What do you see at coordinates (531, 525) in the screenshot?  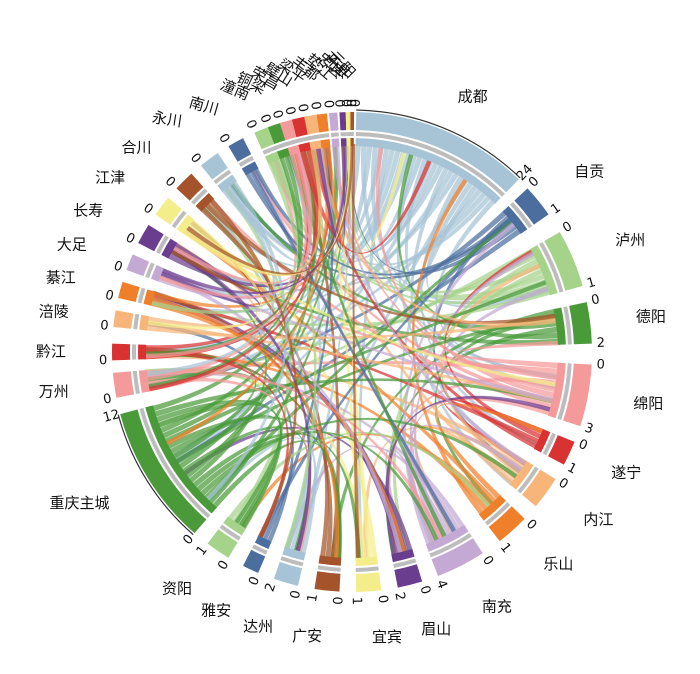 I see `tick-label-8-1: 0` at bounding box center [531, 525].